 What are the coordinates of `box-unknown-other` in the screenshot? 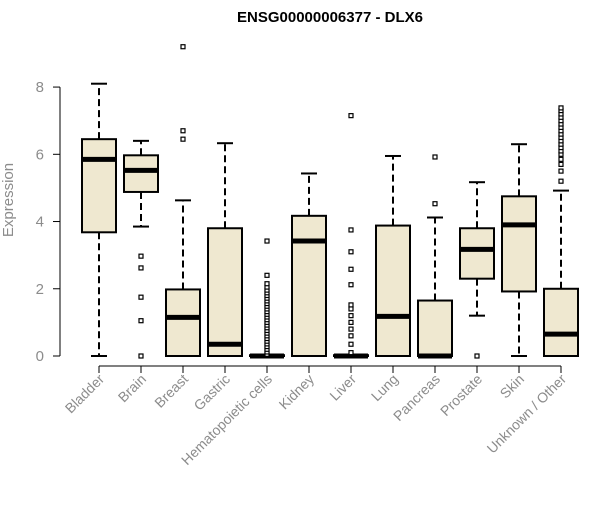 It's located at (561, 231).